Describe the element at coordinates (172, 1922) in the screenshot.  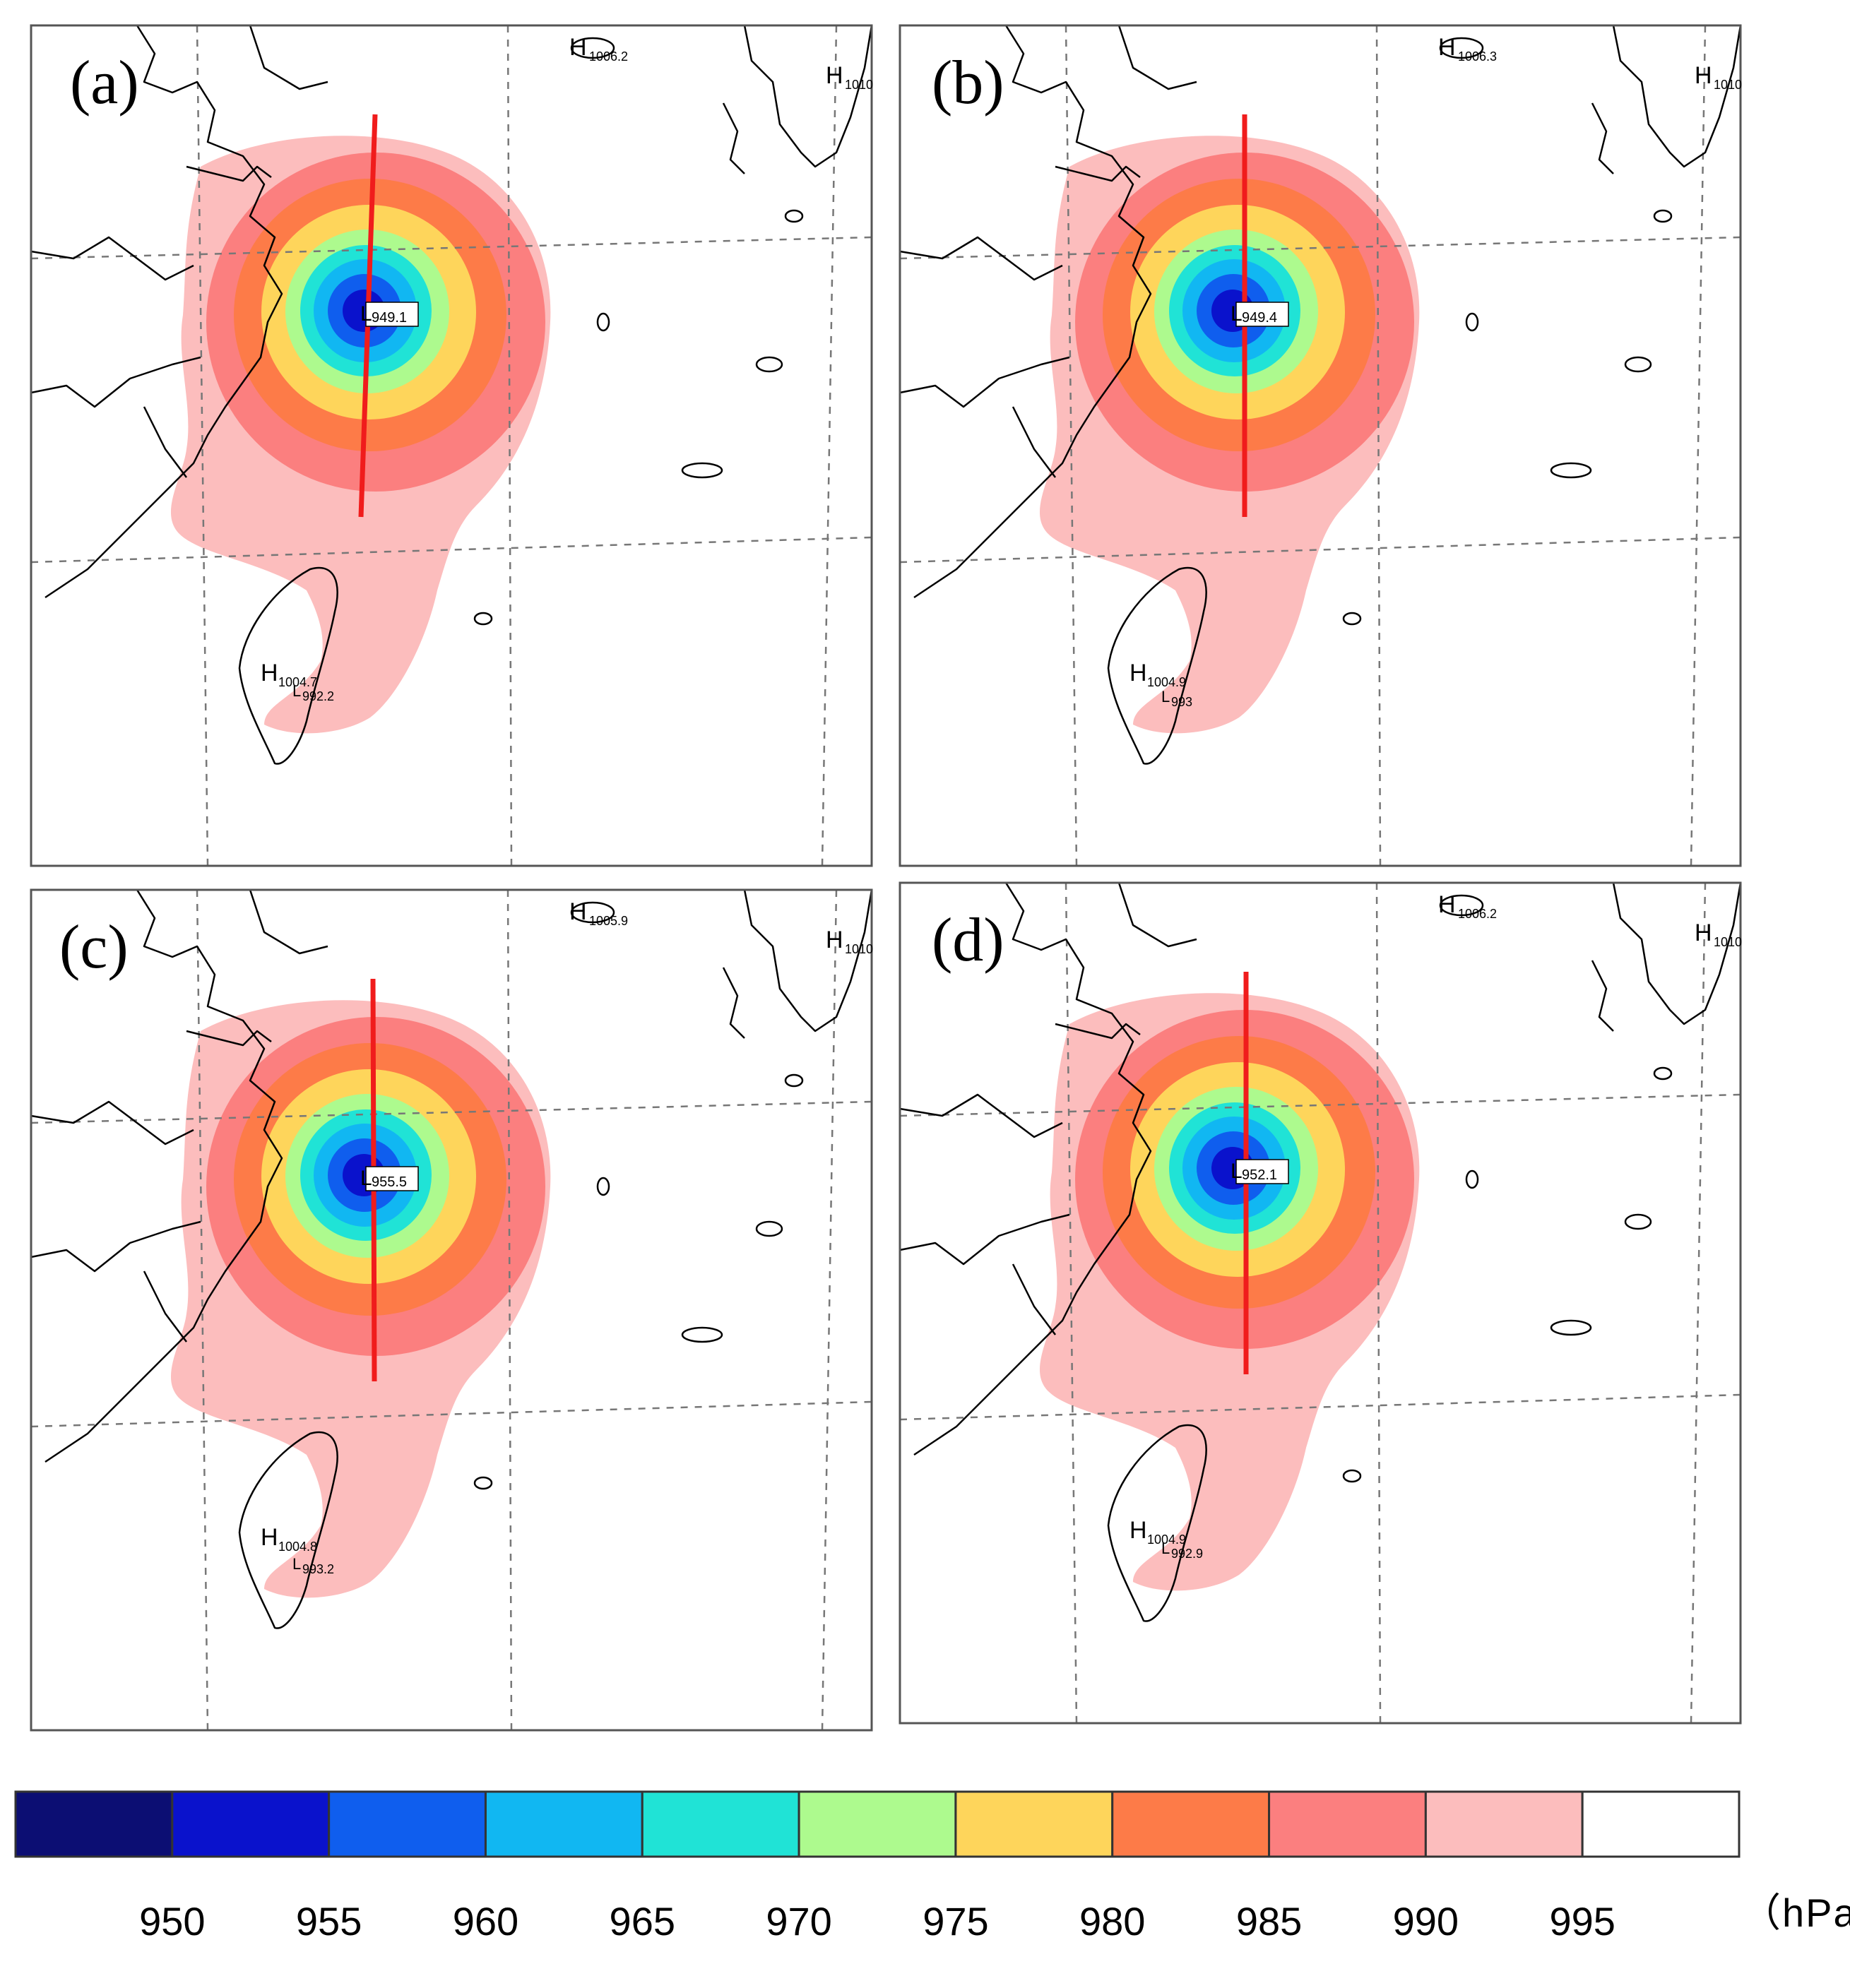
I see `legend-tick-label: 950` at that location.